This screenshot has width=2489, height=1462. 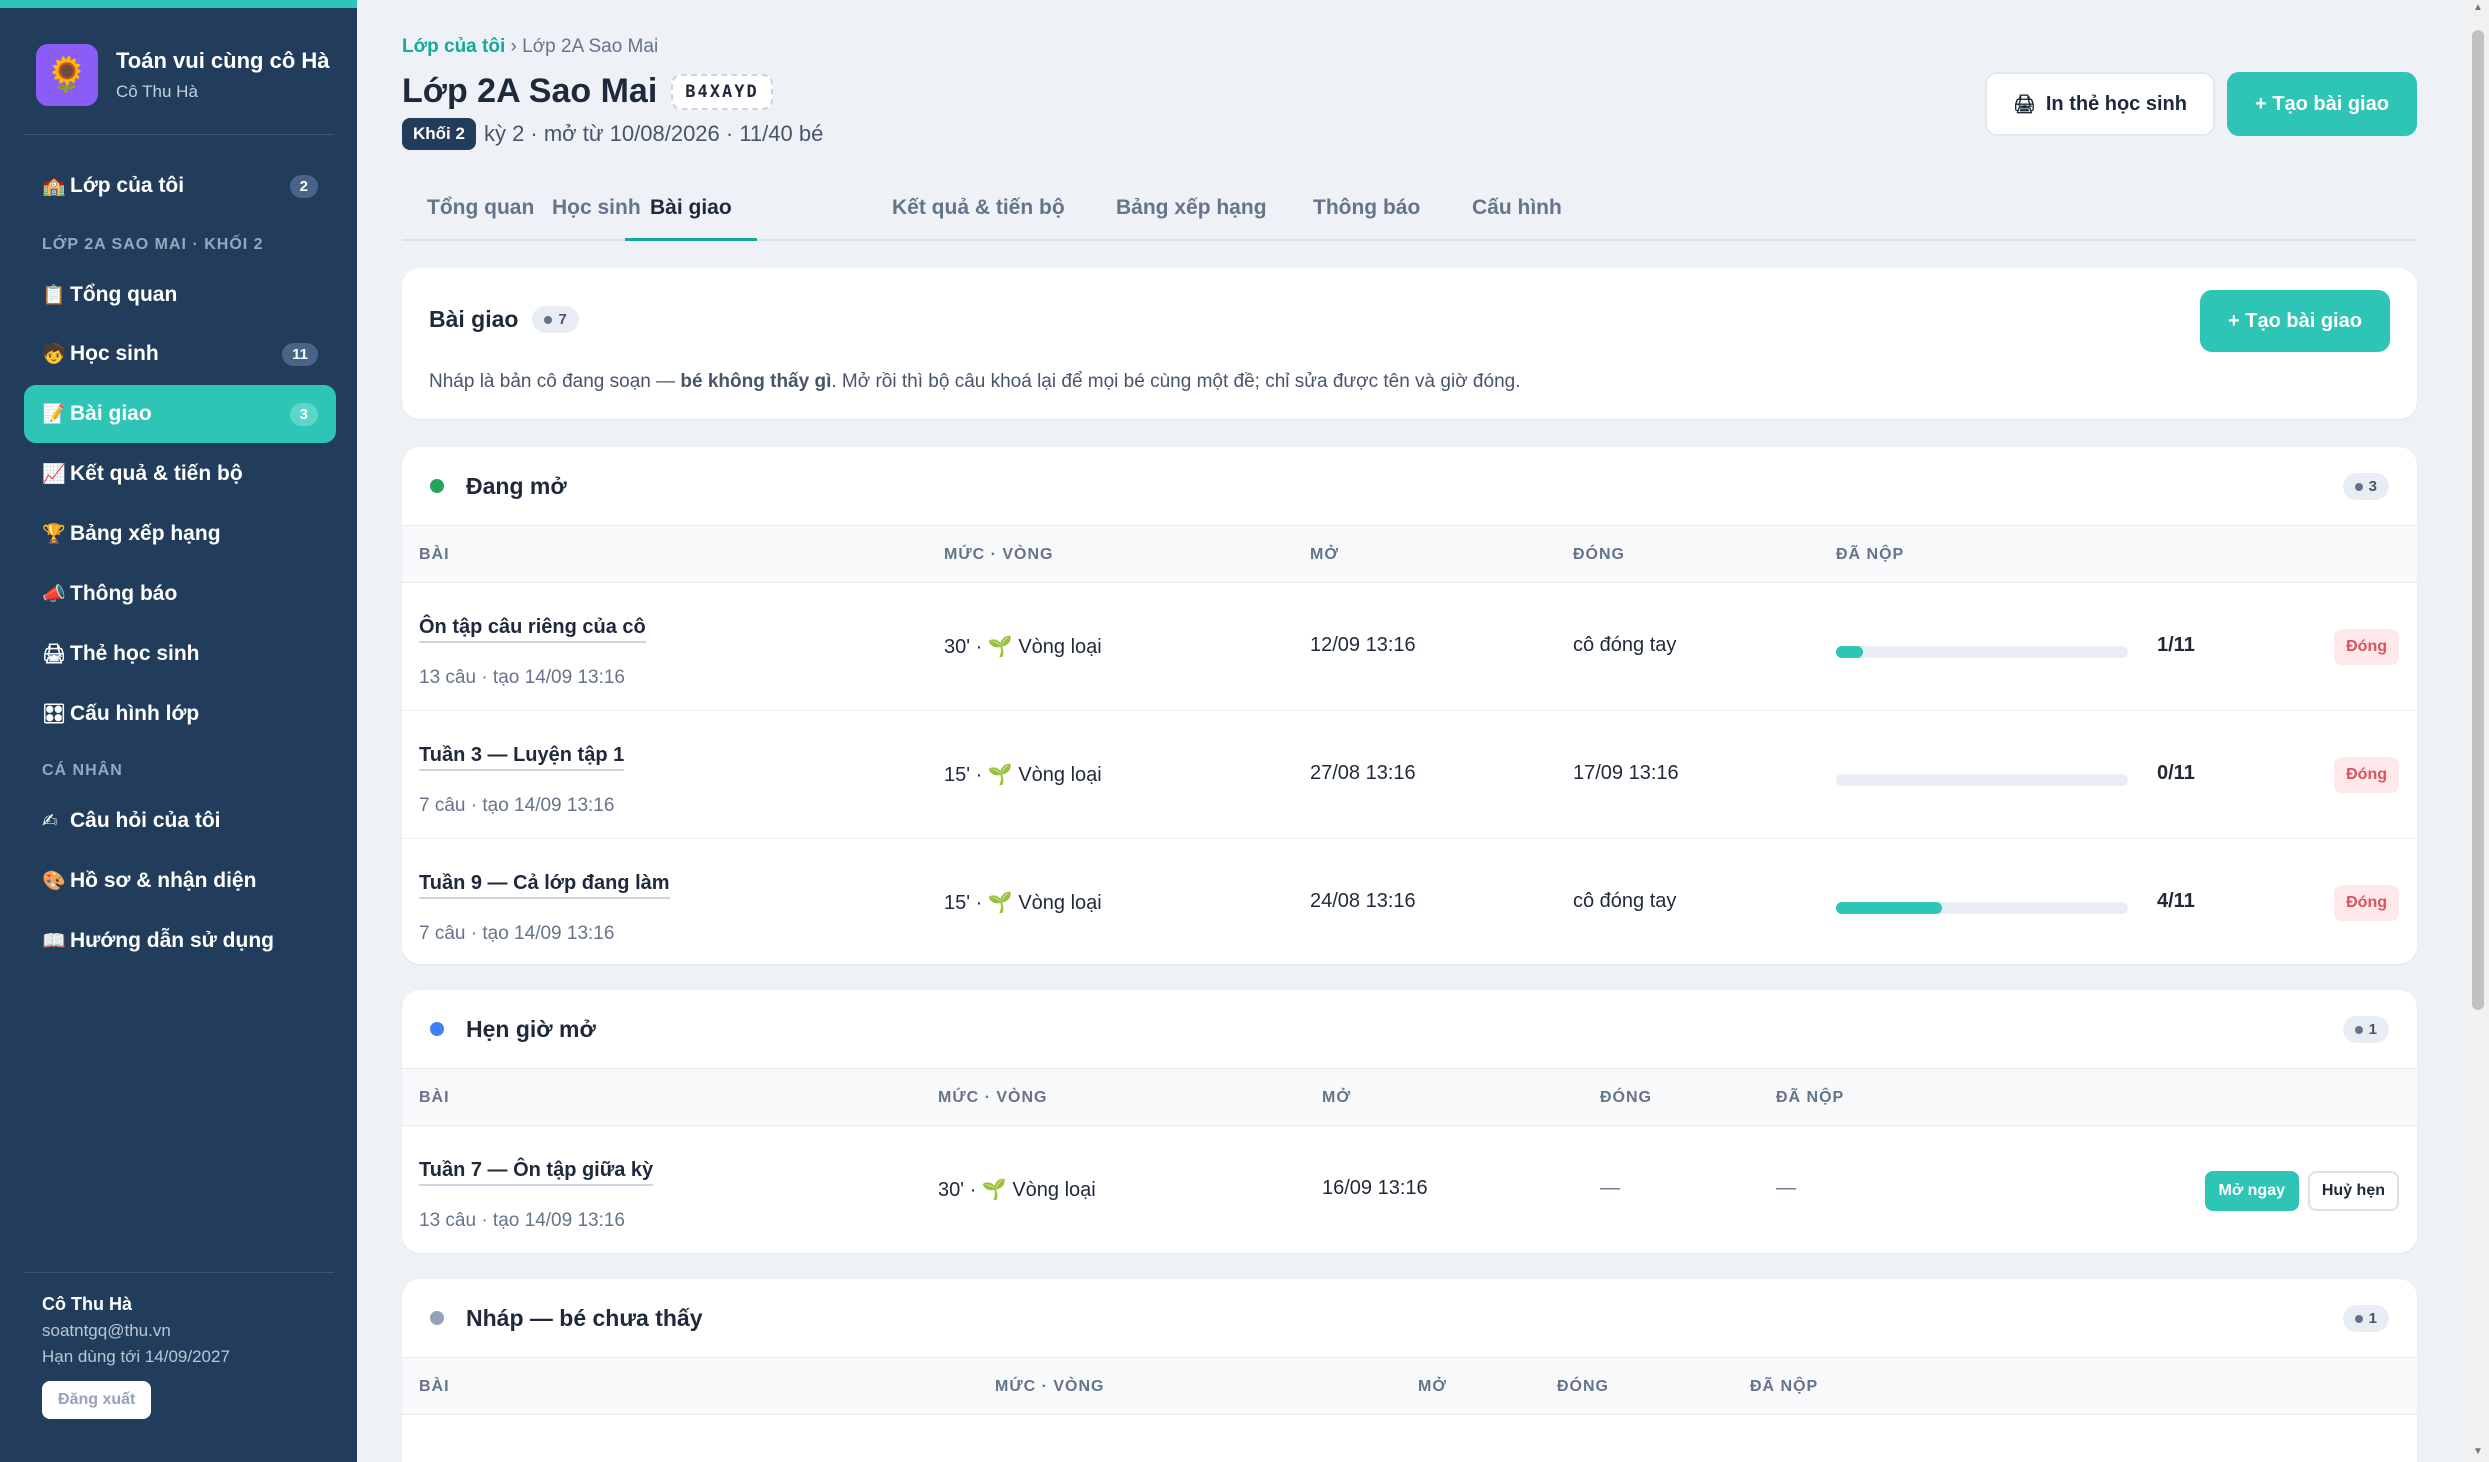 What do you see at coordinates (531, 1028) in the screenshot?
I see `section-title: Hẹn giờ mở` at bounding box center [531, 1028].